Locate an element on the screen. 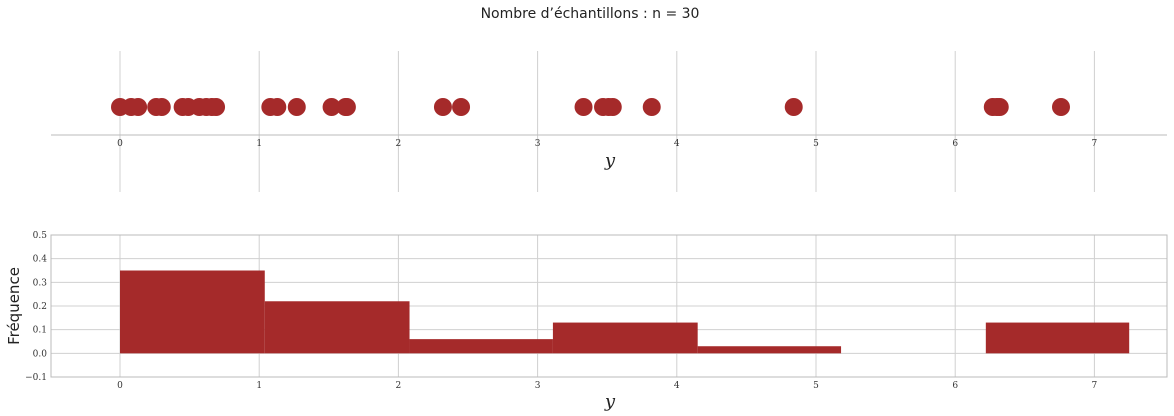  strip-x-tick-label: 2 is located at coordinates (399, 144).